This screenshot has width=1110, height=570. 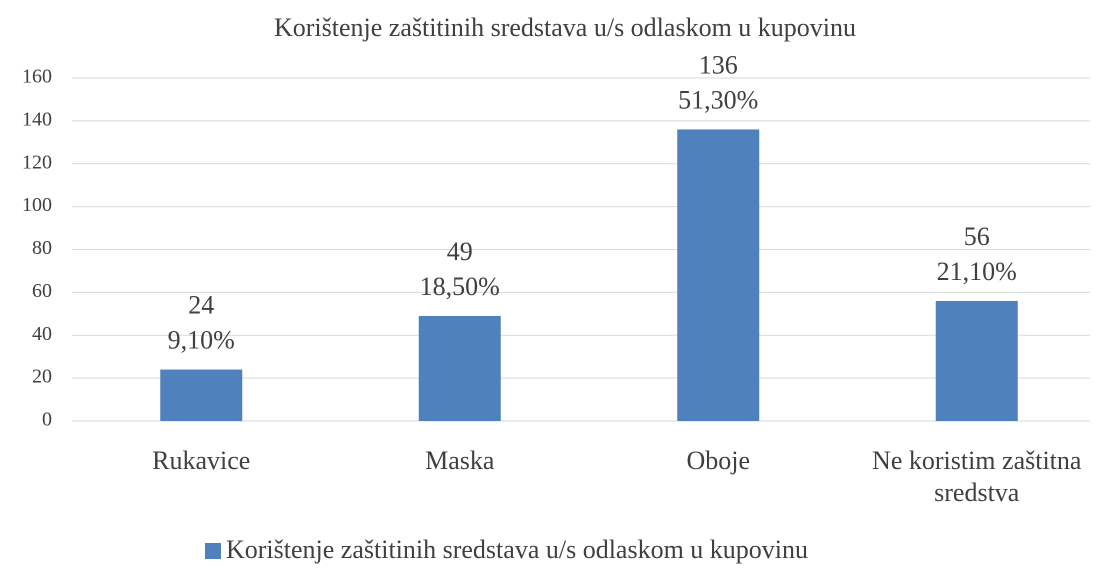 What do you see at coordinates (47, 420) in the screenshot?
I see `y-tick-label: 0` at bounding box center [47, 420].